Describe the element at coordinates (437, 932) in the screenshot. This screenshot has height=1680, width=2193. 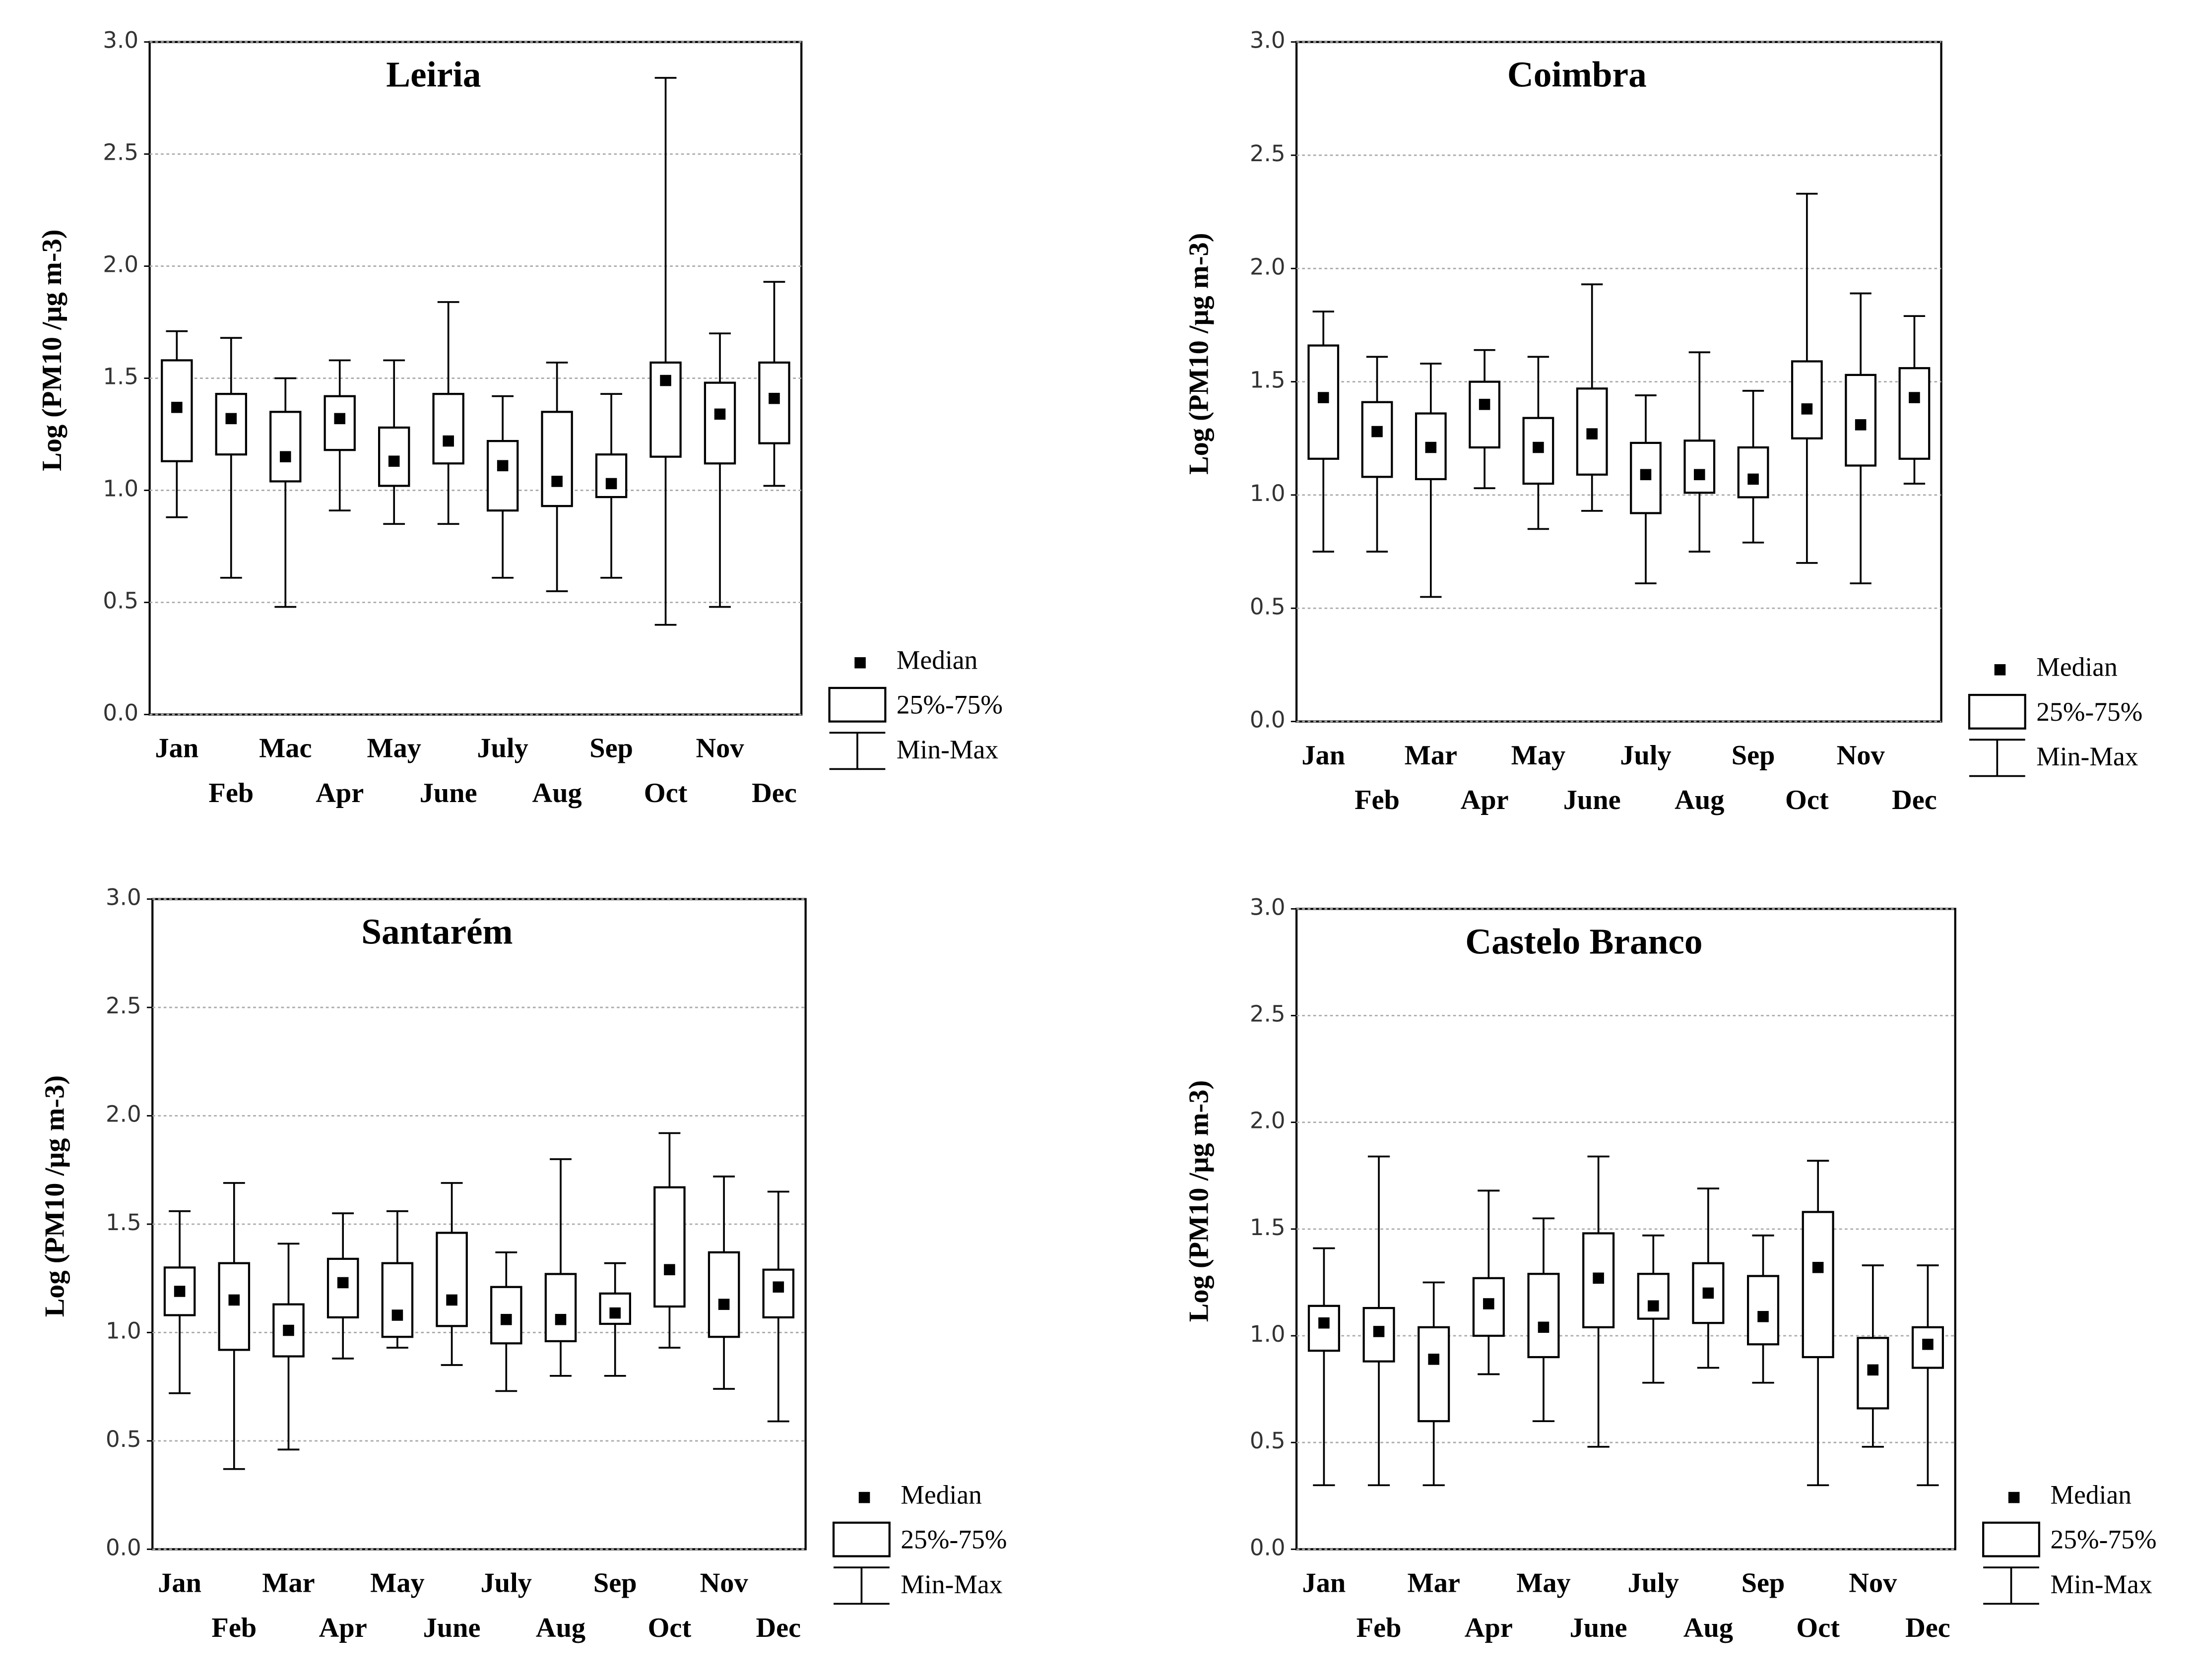
I see `chart-title: Santarém` at that location.